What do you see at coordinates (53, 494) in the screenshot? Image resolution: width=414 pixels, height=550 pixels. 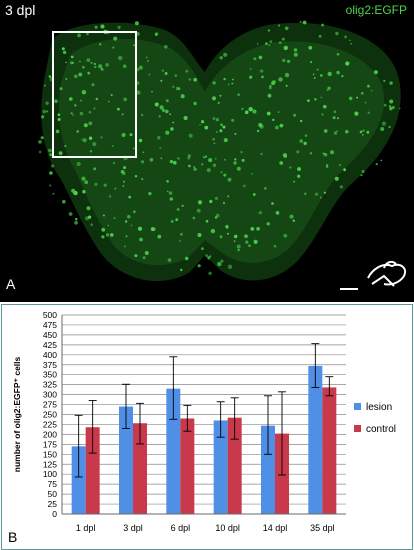 I see `y-tick-label: 50` at bounding box center [53, 494].